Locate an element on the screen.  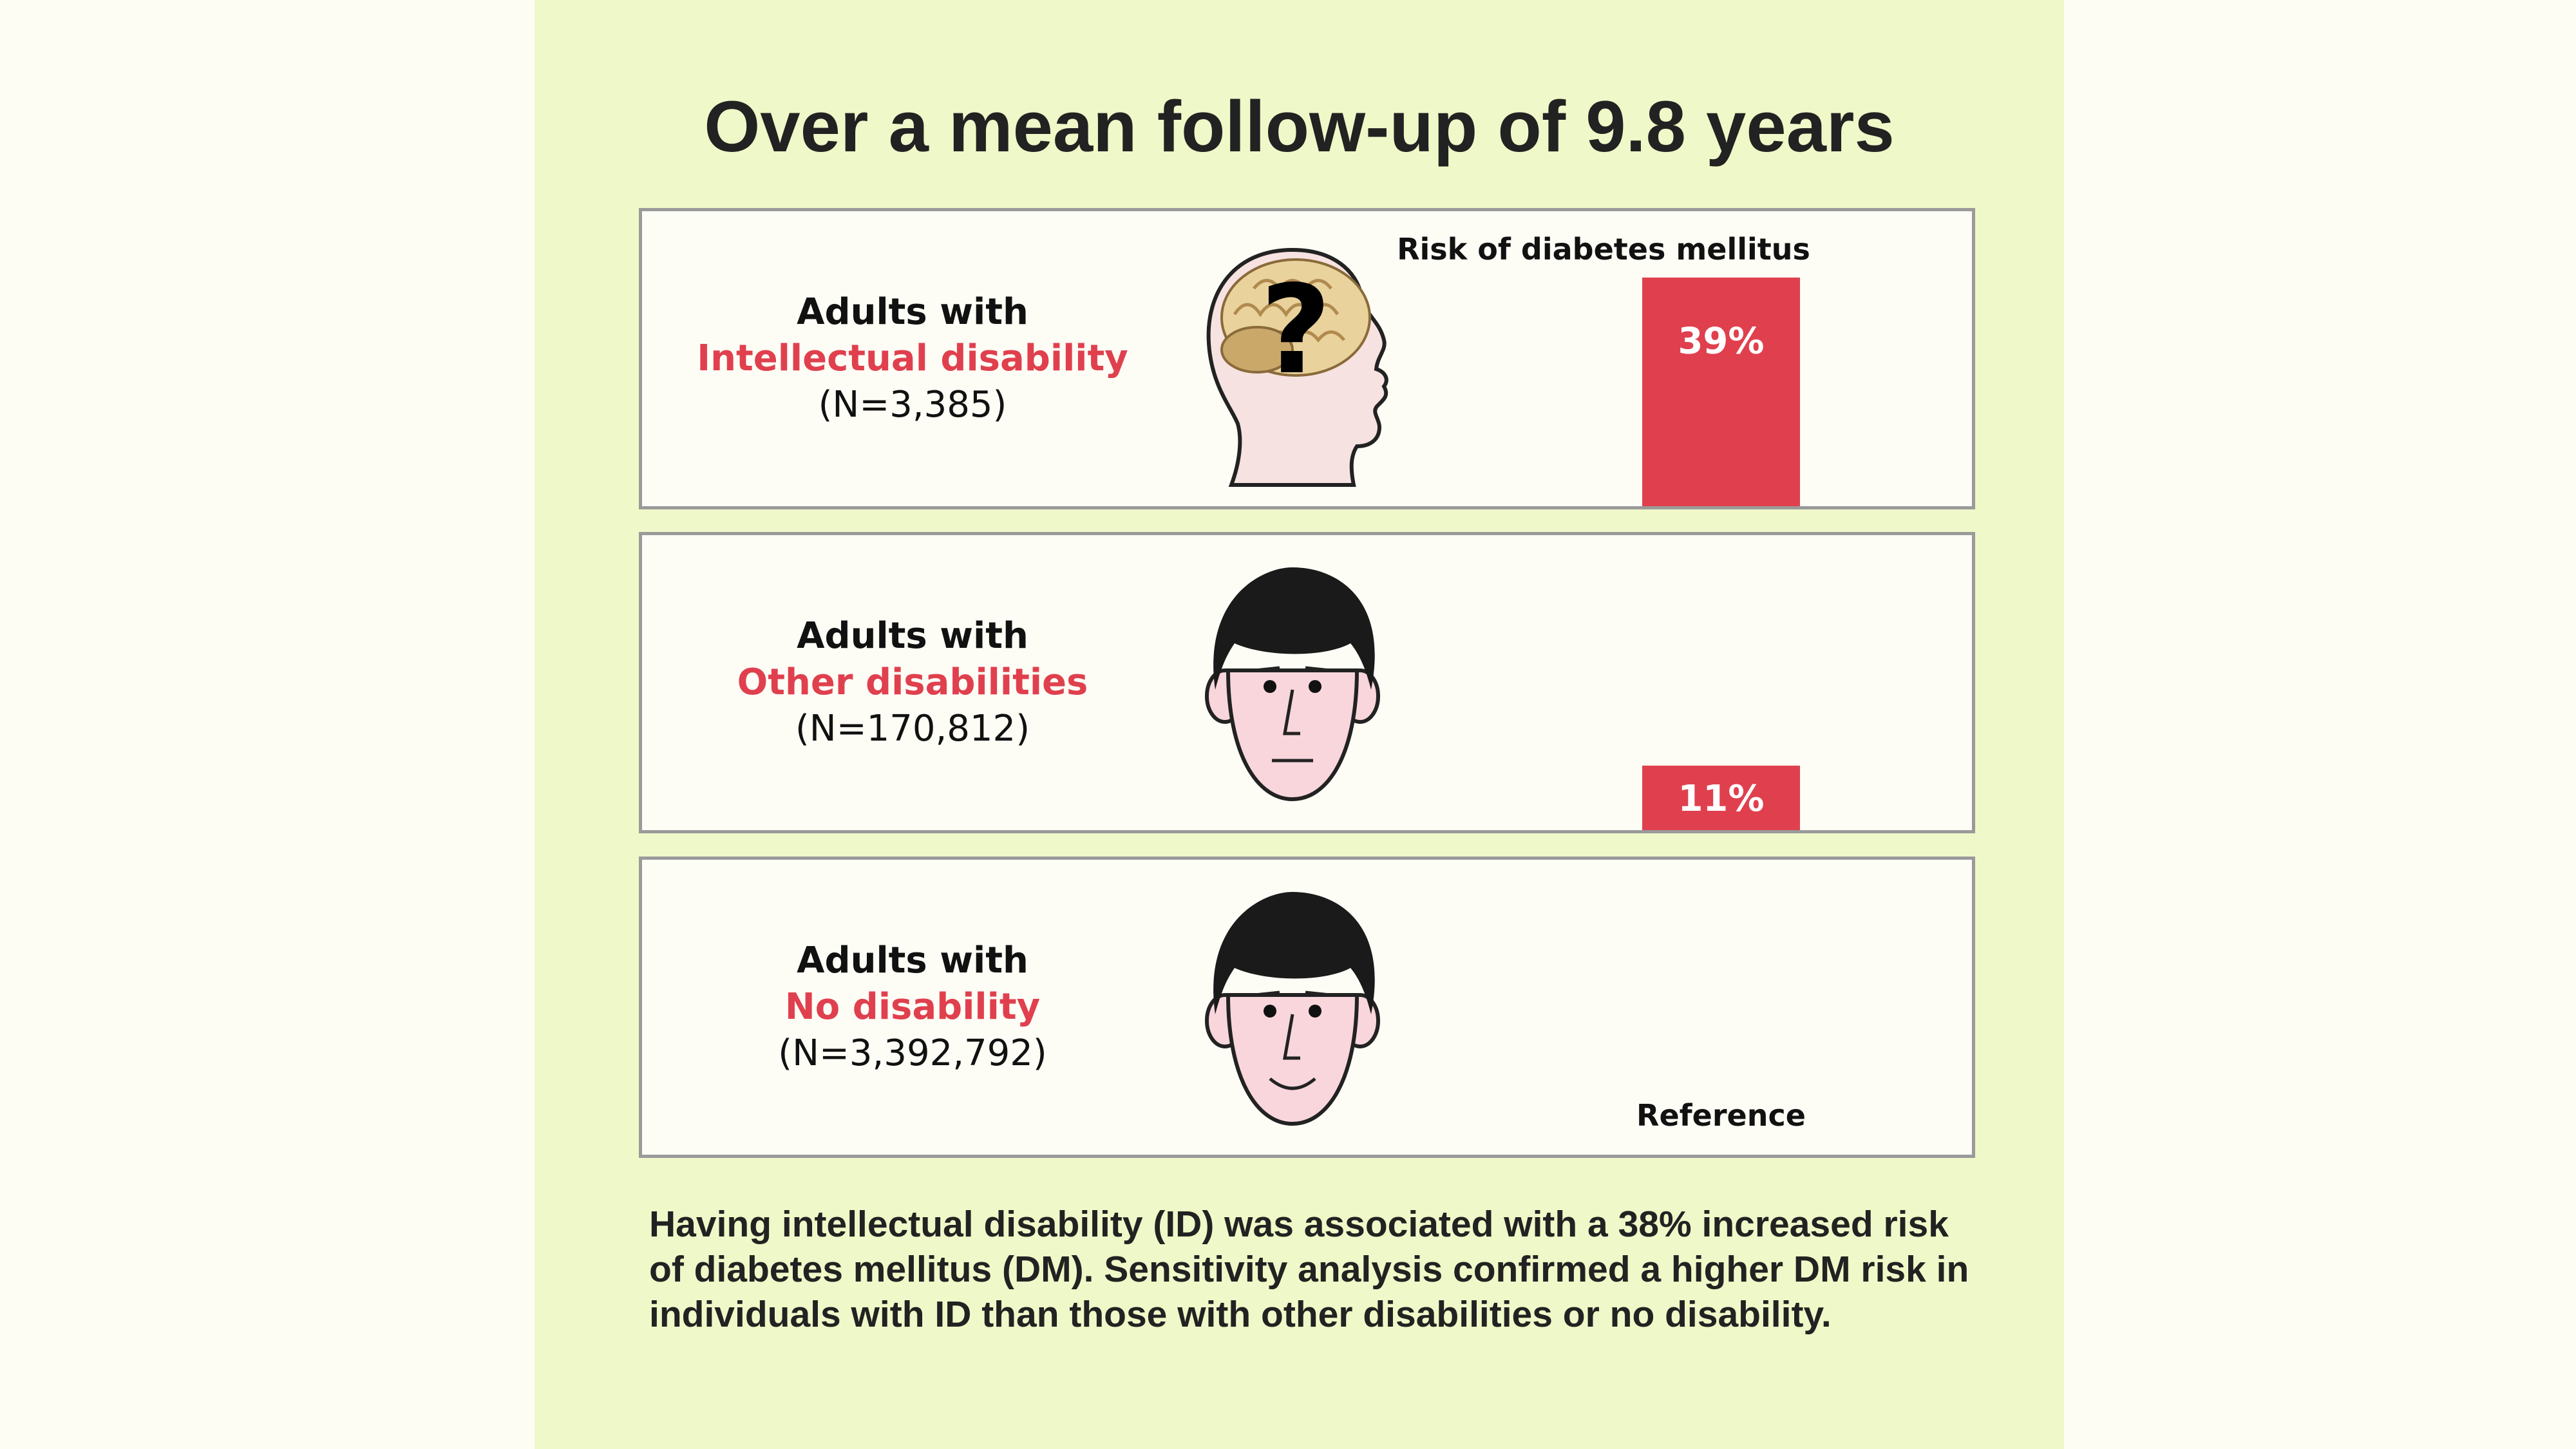
bar-other-disabilities is located at coordinates (1721, 797).